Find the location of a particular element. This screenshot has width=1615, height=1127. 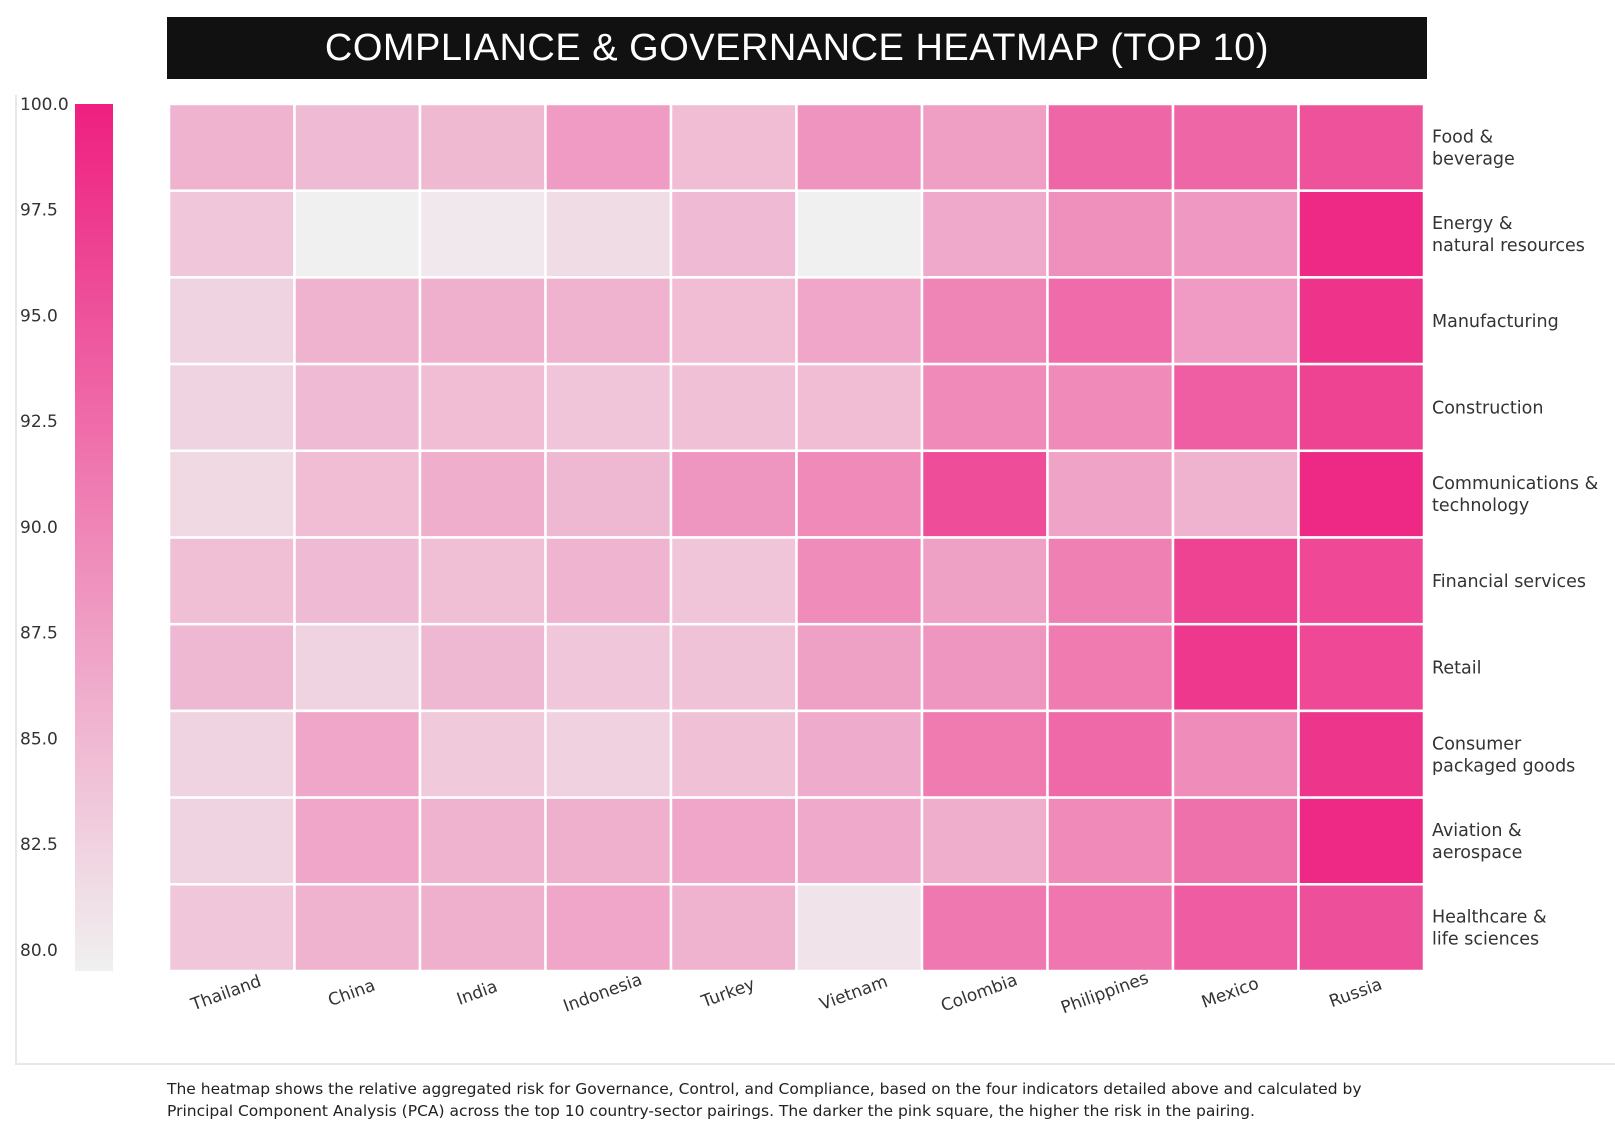

heatmap-cell-construction-indonesia is located at coordinates (608, 407).